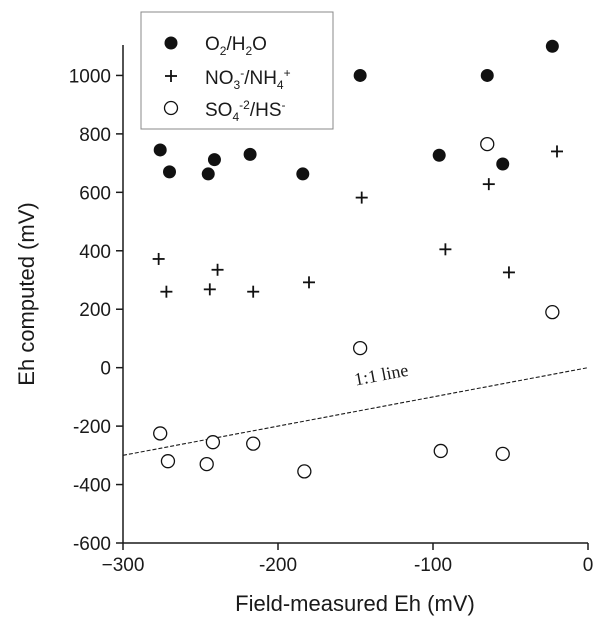 This screenshot has height=617, width=609. I want to click on legend-label-o2-h2o: O2/H2O, so click(236, 46).